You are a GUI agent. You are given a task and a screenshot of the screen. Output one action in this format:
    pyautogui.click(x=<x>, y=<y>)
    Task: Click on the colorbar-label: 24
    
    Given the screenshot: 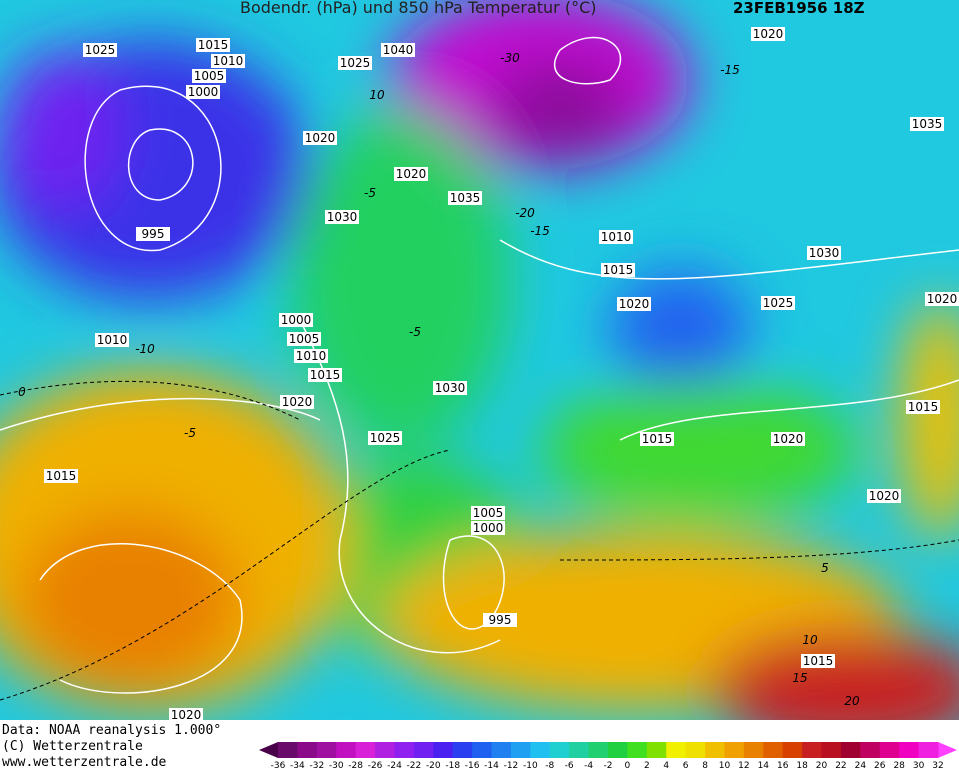 What is the action you would take?
    pyautogui.click(x=861, y=765)
    